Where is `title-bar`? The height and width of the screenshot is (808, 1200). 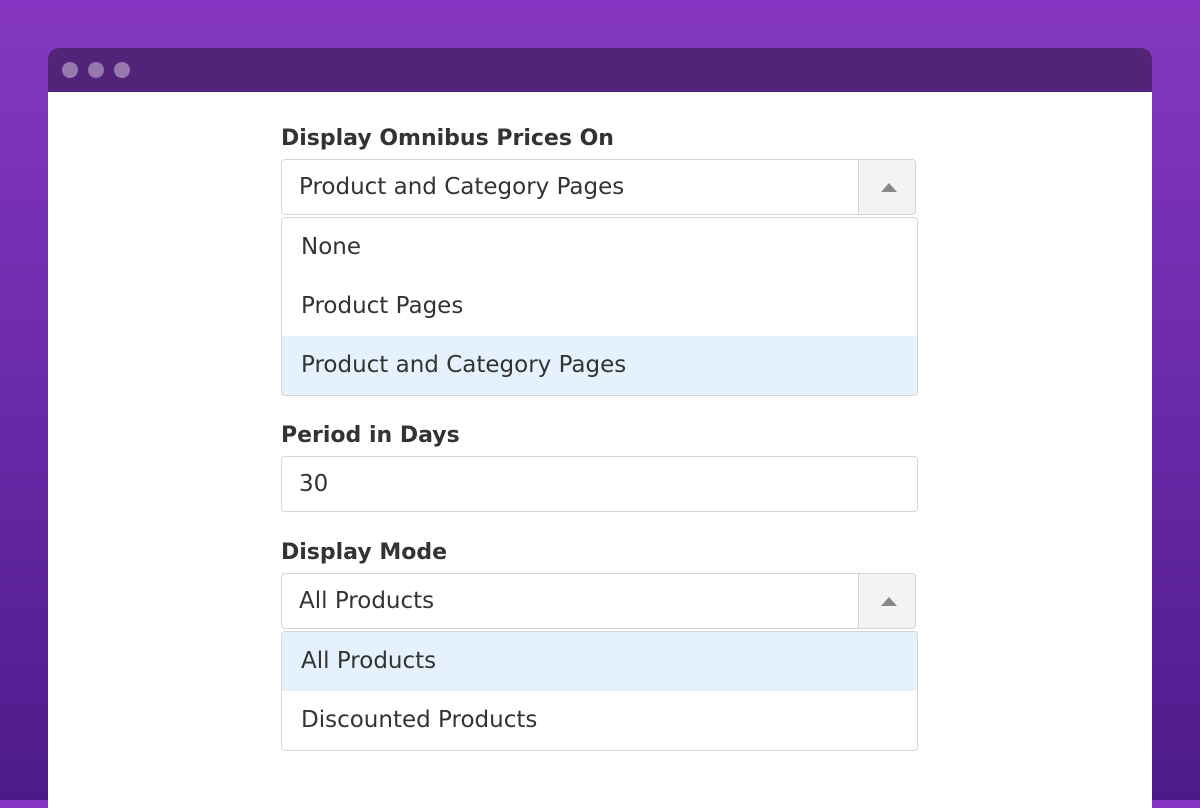
title-bar is located at coordinates (600, 70).